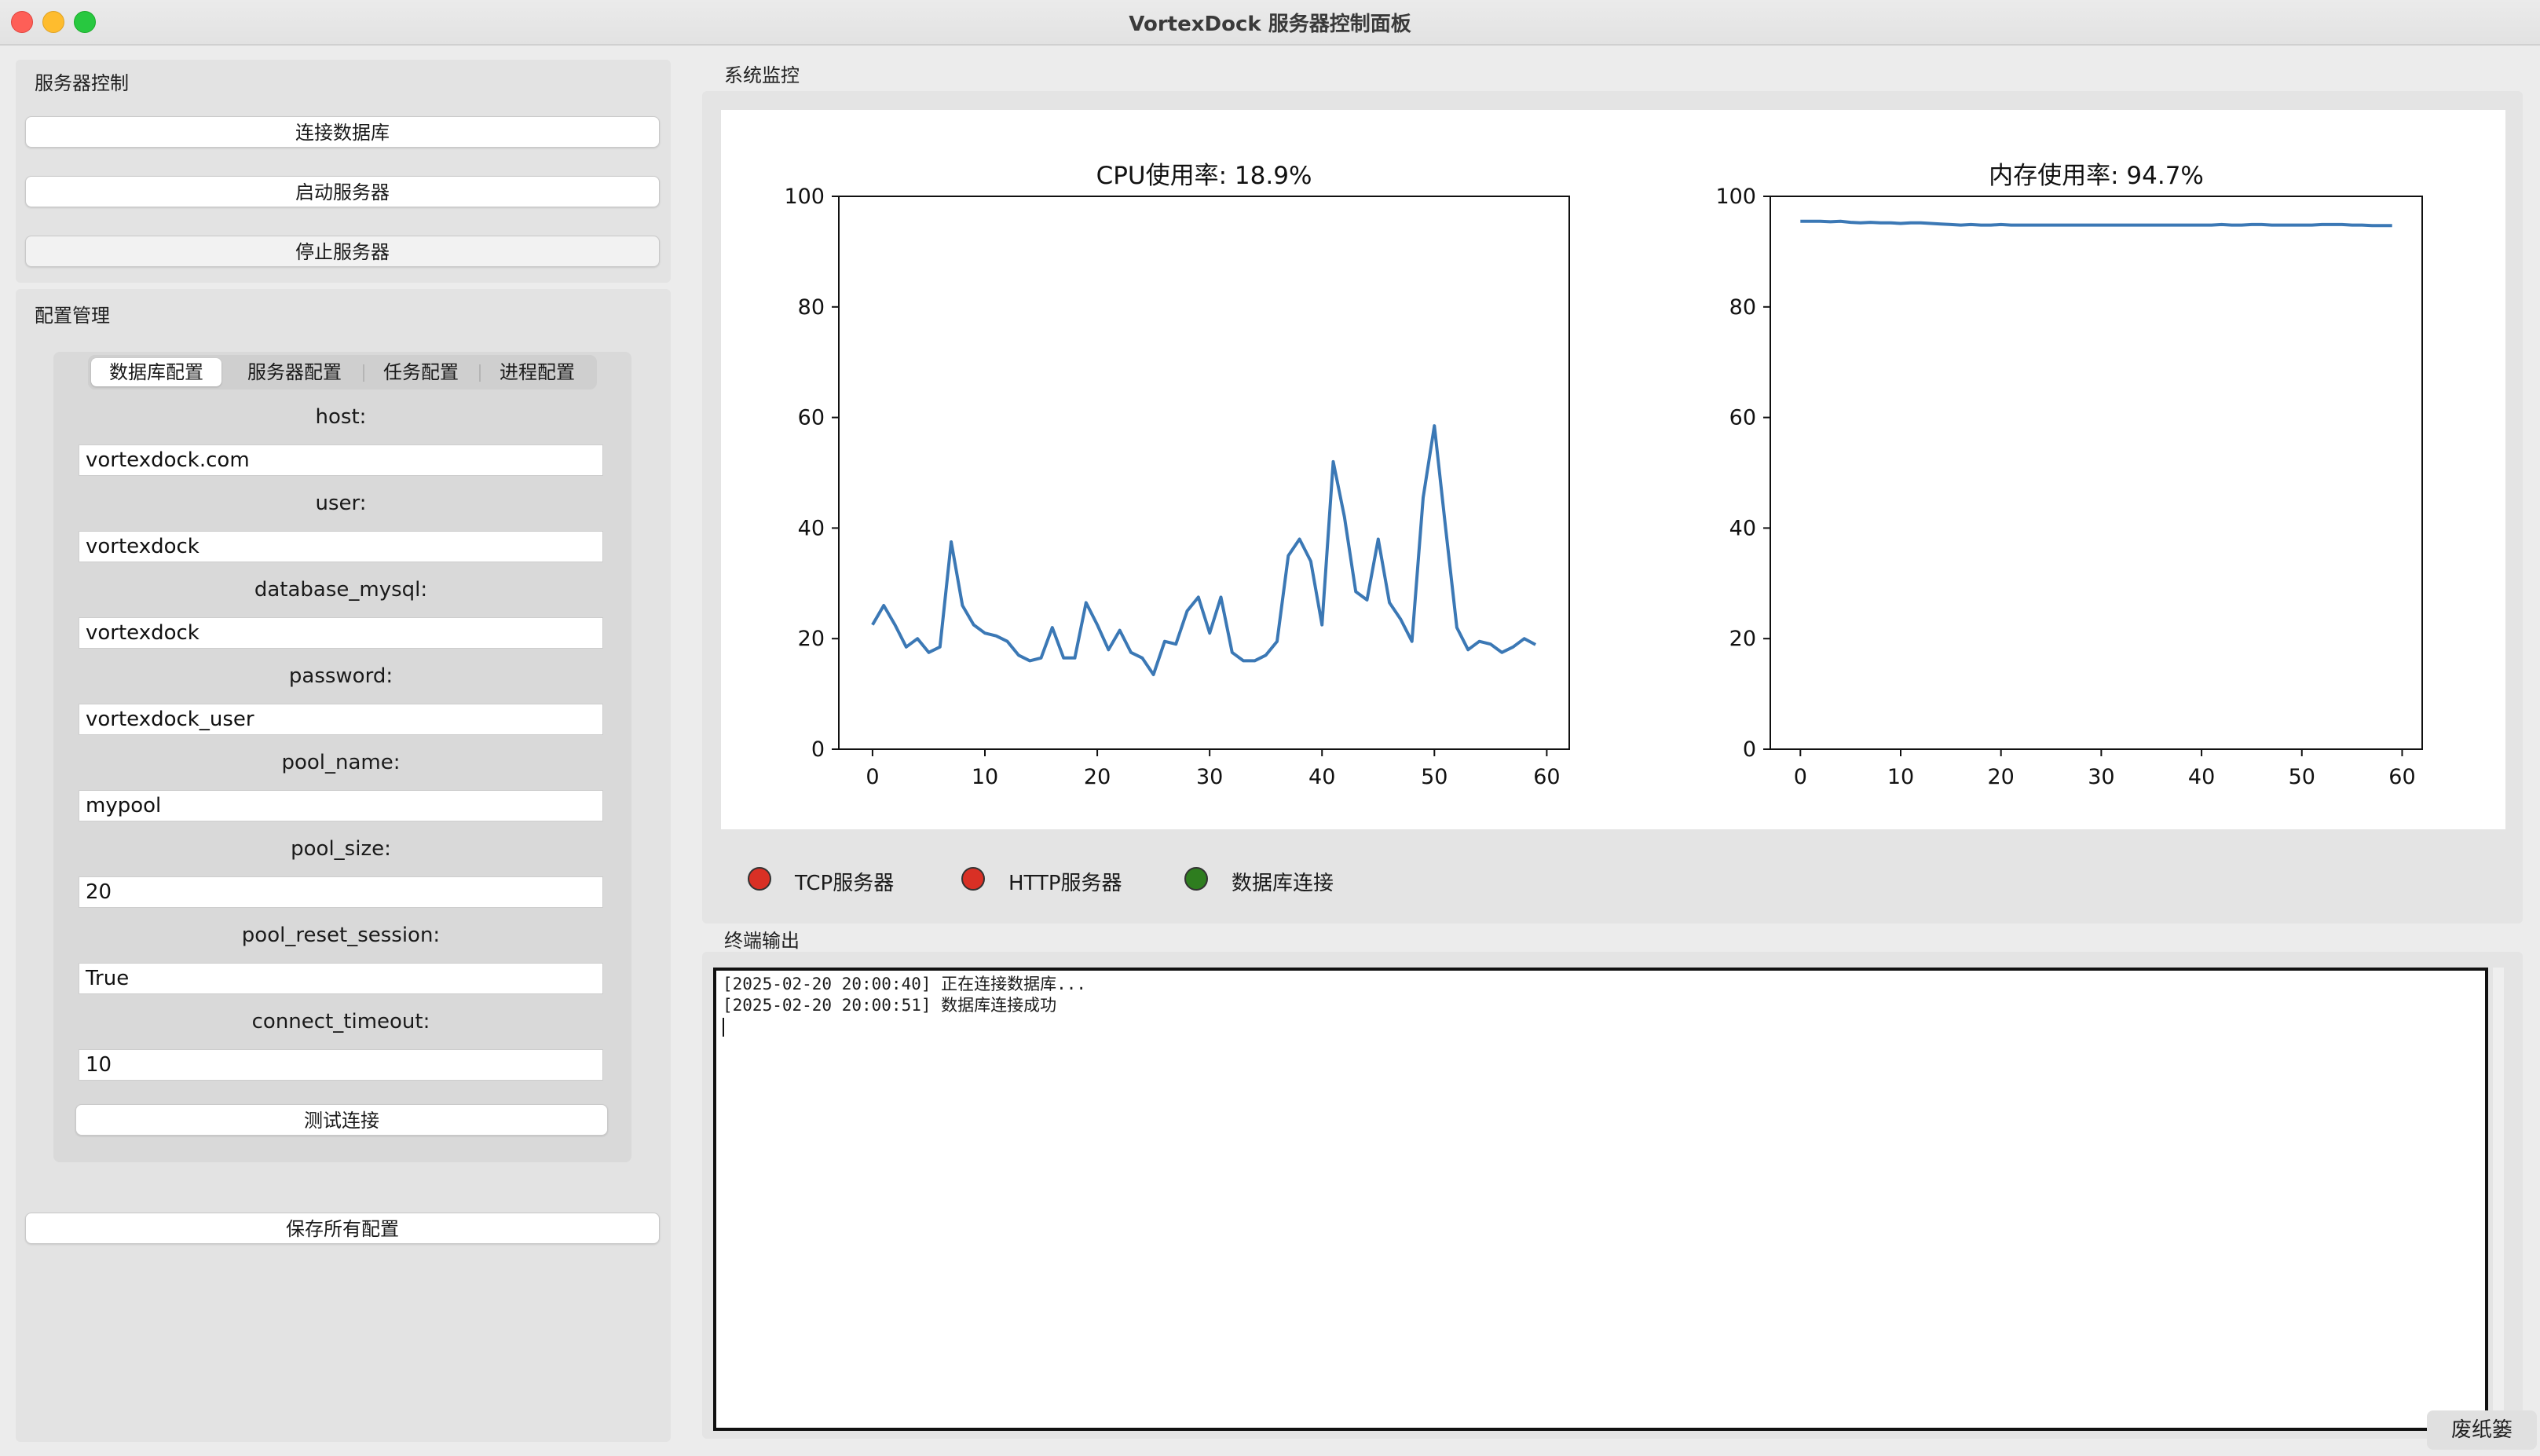  I want to click on cpu-x-tick-label: 40, so click(1322, 777).